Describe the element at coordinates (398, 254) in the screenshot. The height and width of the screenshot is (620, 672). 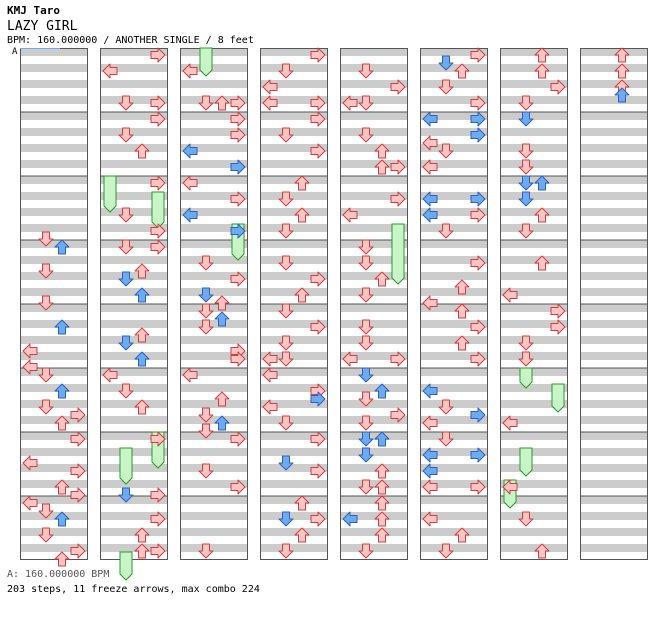
I see `freeze-arrow-right` at that location.